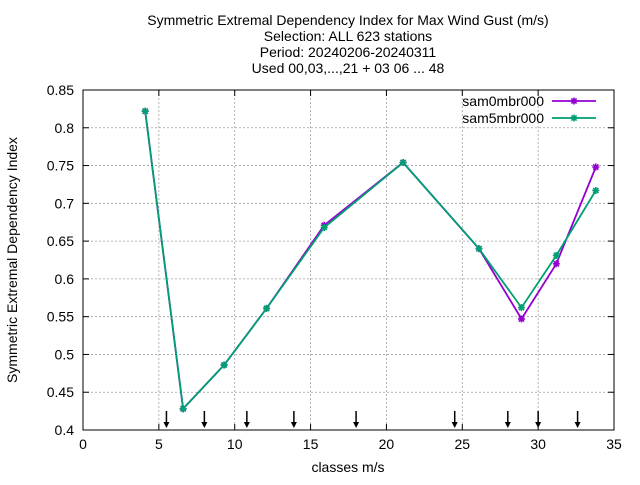 Image resolution: width=640 pixels, height=485 pixels. I want to click on y-tick-label: 0.45, so click(60, 392).